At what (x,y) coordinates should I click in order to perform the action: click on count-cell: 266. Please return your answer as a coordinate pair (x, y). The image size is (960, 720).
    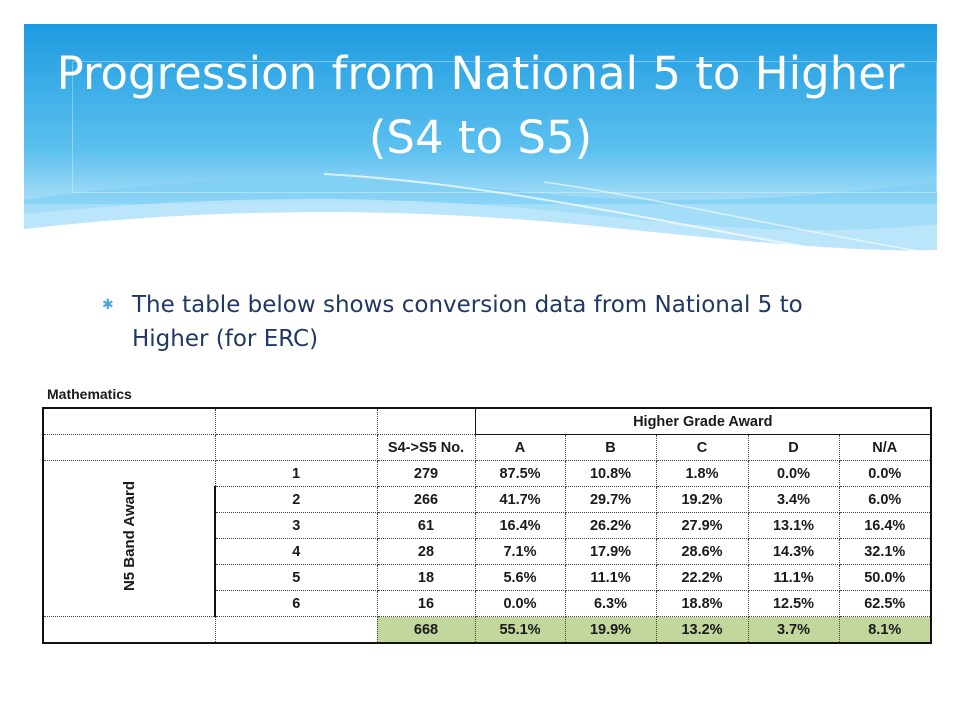
    Looking at the image, I should click on (426, 499).